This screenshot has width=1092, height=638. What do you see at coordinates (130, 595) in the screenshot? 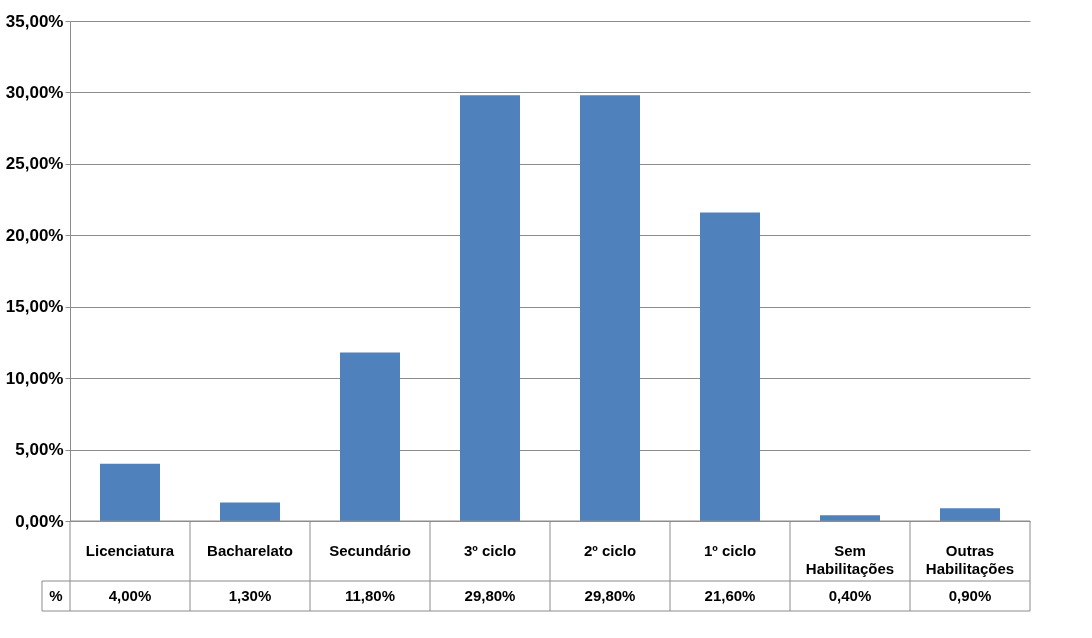
I see `data-label: 4,00%` at bounding box center [130, 595].